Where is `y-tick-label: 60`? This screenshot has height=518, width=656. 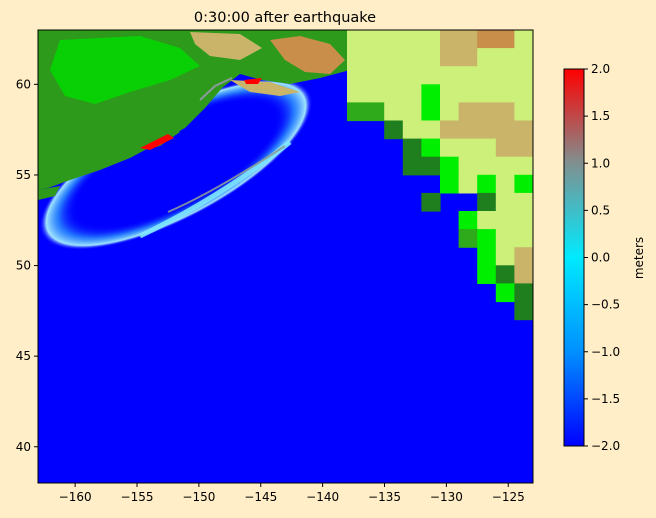
y-tick-label: 60 is located at coordinates (23, 84).